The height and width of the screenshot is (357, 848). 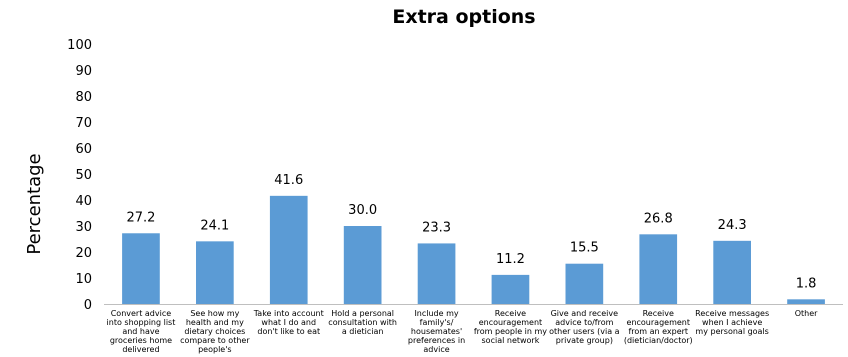 I want to click on y-tick-label: 70, so click(x=83, y=123).